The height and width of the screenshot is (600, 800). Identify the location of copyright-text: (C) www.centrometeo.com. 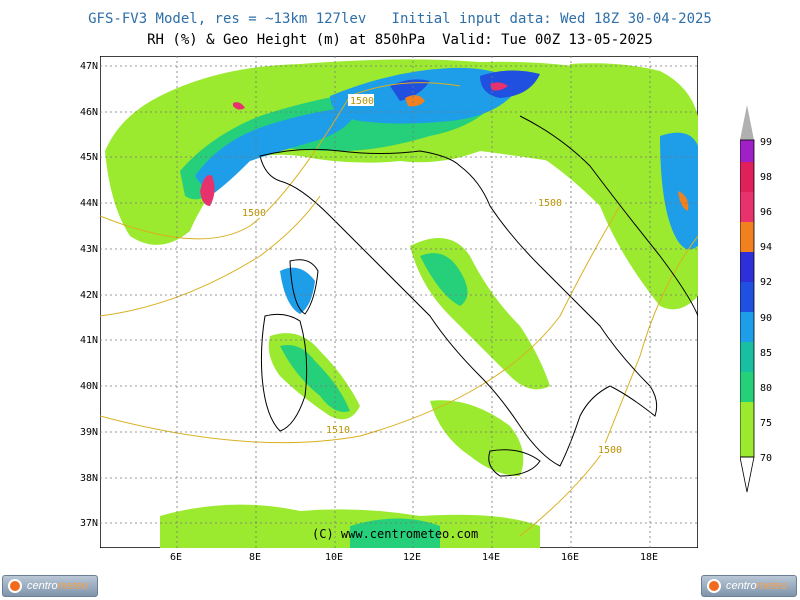
(395, 534).